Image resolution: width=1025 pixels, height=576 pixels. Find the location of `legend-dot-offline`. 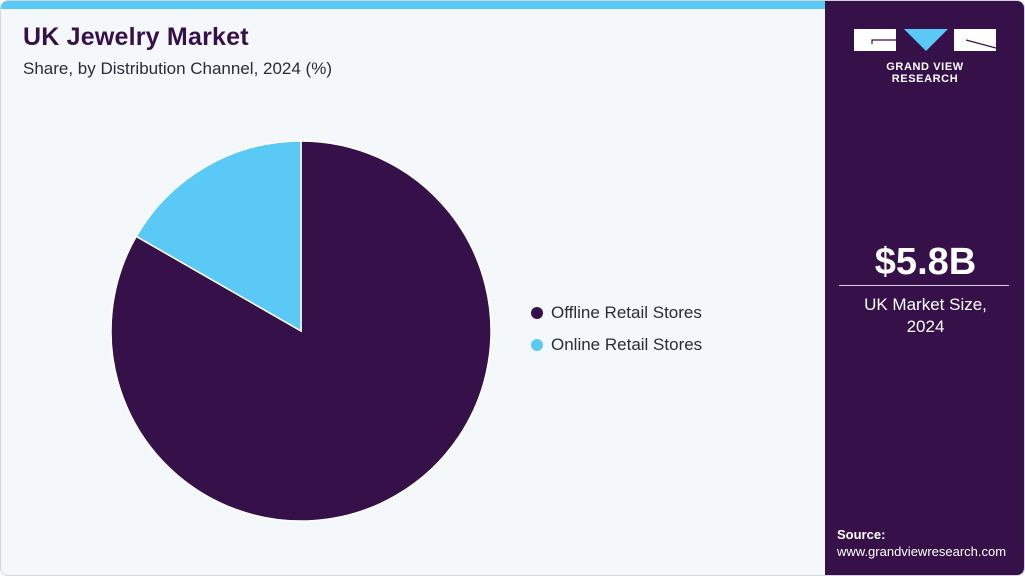

legend-dot-offline is located at coordinates (537, 313).